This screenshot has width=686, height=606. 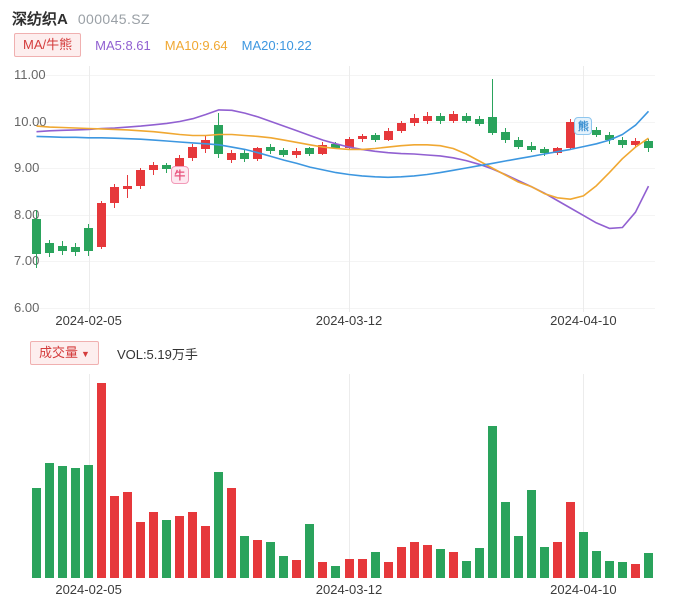 What do you see at coordinates (583, 589) in the screenshot?
I see `x-axis-label: 2024-04-10` at bounding box center [583, 589].